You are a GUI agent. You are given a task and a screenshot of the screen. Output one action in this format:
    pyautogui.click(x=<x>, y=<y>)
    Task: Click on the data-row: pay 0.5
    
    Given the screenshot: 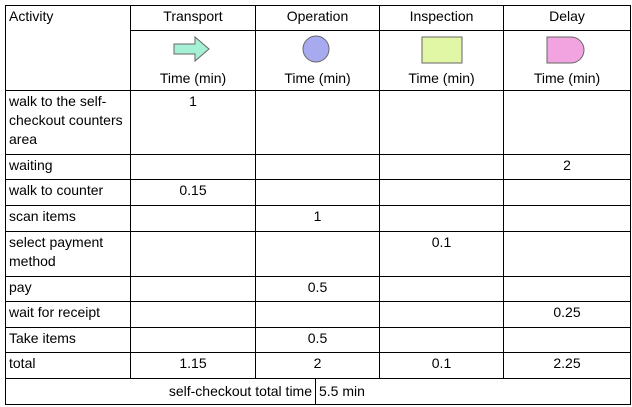 What is the action you would take?
    pyautogui.click(x=318, y=289)
    